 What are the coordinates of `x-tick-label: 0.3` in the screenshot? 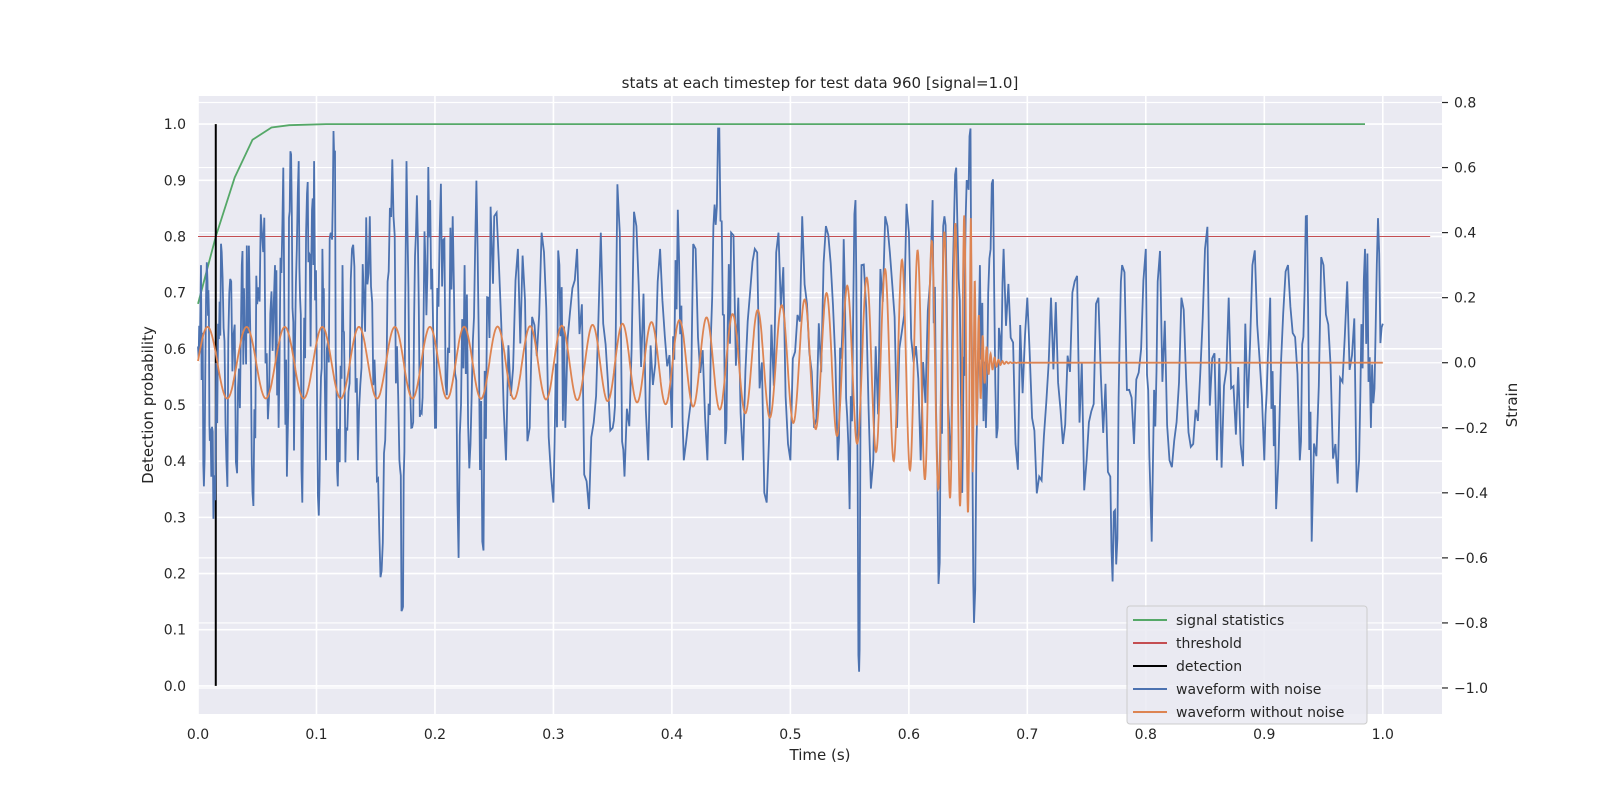 It's located at (553, 735).